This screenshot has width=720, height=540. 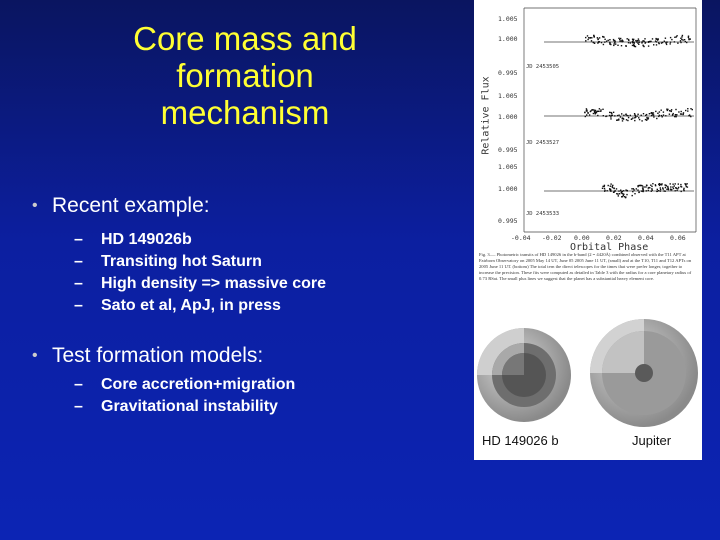 I want to click on sub-item: – Core accretion+migration, so click(x=184, y=385).